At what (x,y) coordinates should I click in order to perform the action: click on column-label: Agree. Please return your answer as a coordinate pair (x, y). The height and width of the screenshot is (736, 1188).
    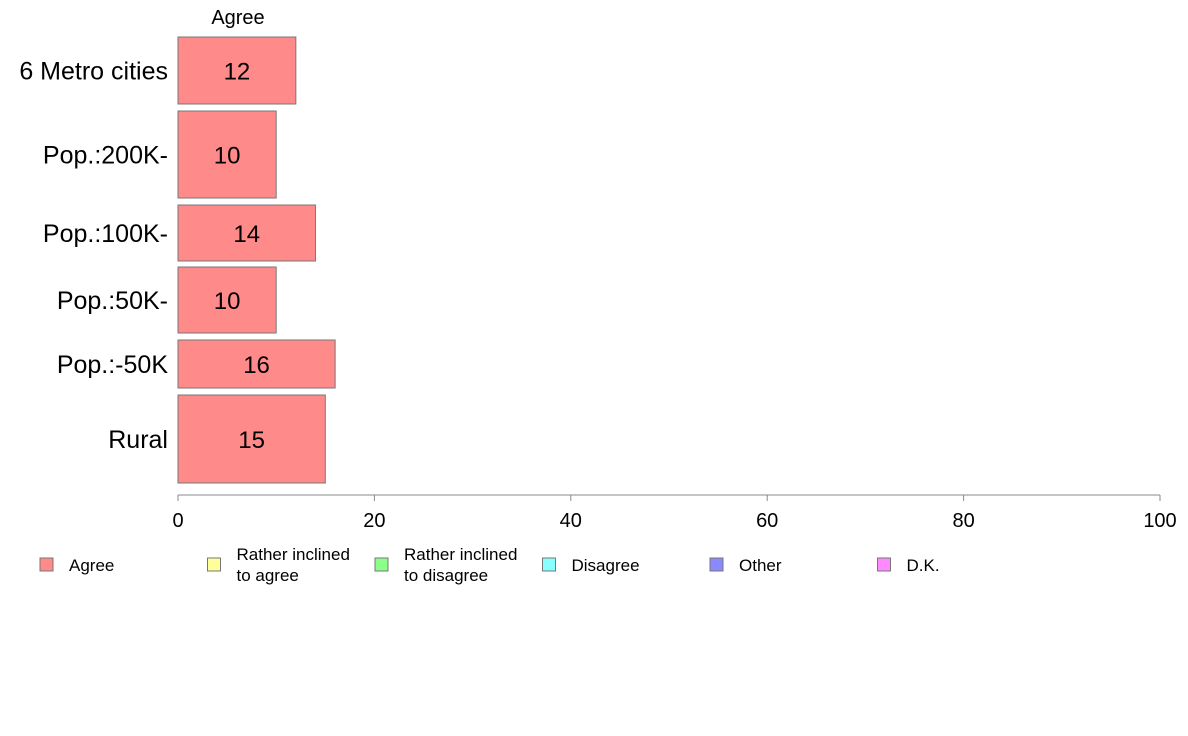
    Looking at the image, I should click on (237, 18).